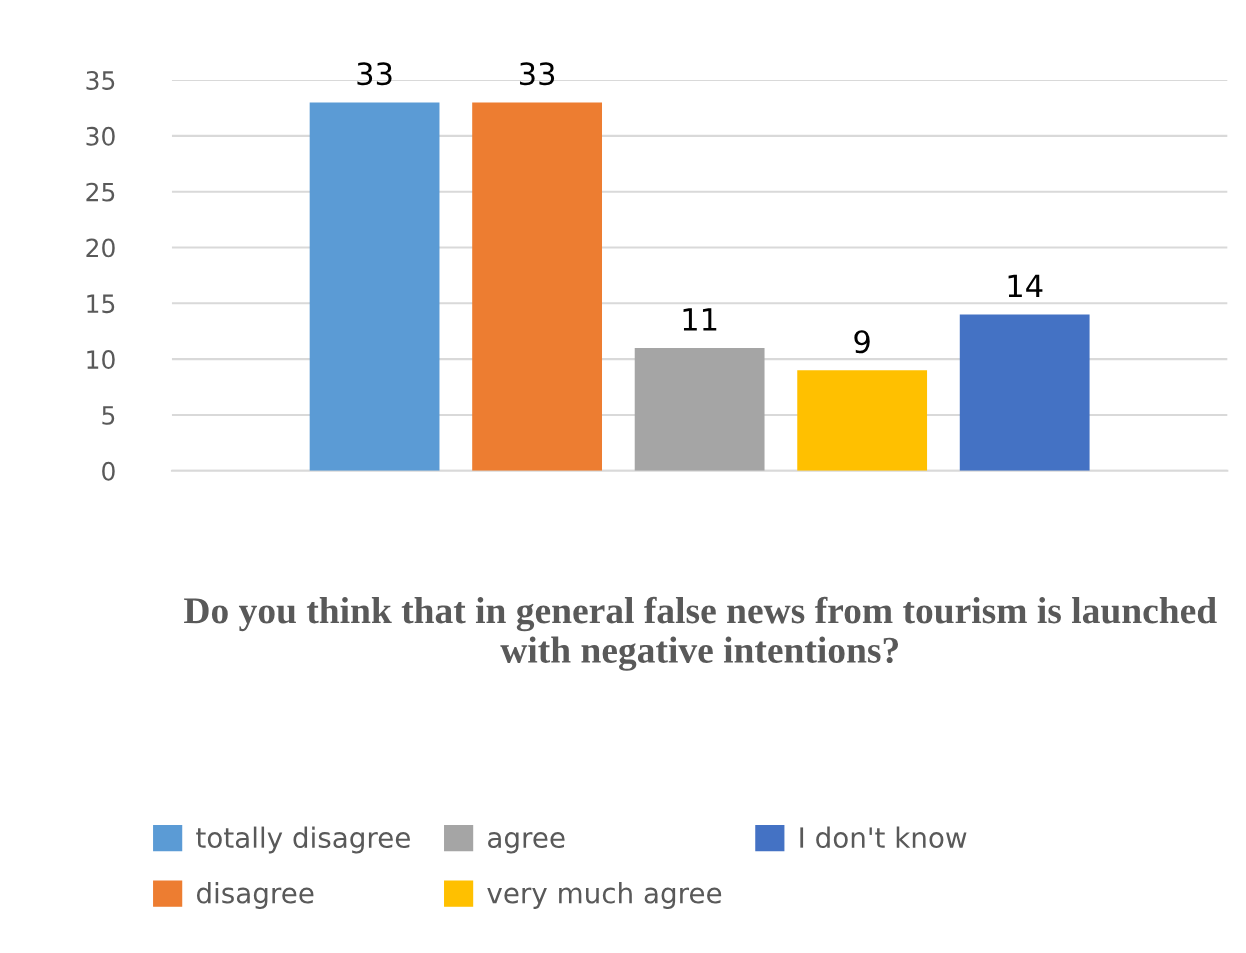 The width and height of the screenshot is (1246, 953). What do you see at coordinates (883, 837) in the screenshot?
I see `legend-label: I don't know` at bounding box center [883, 837].